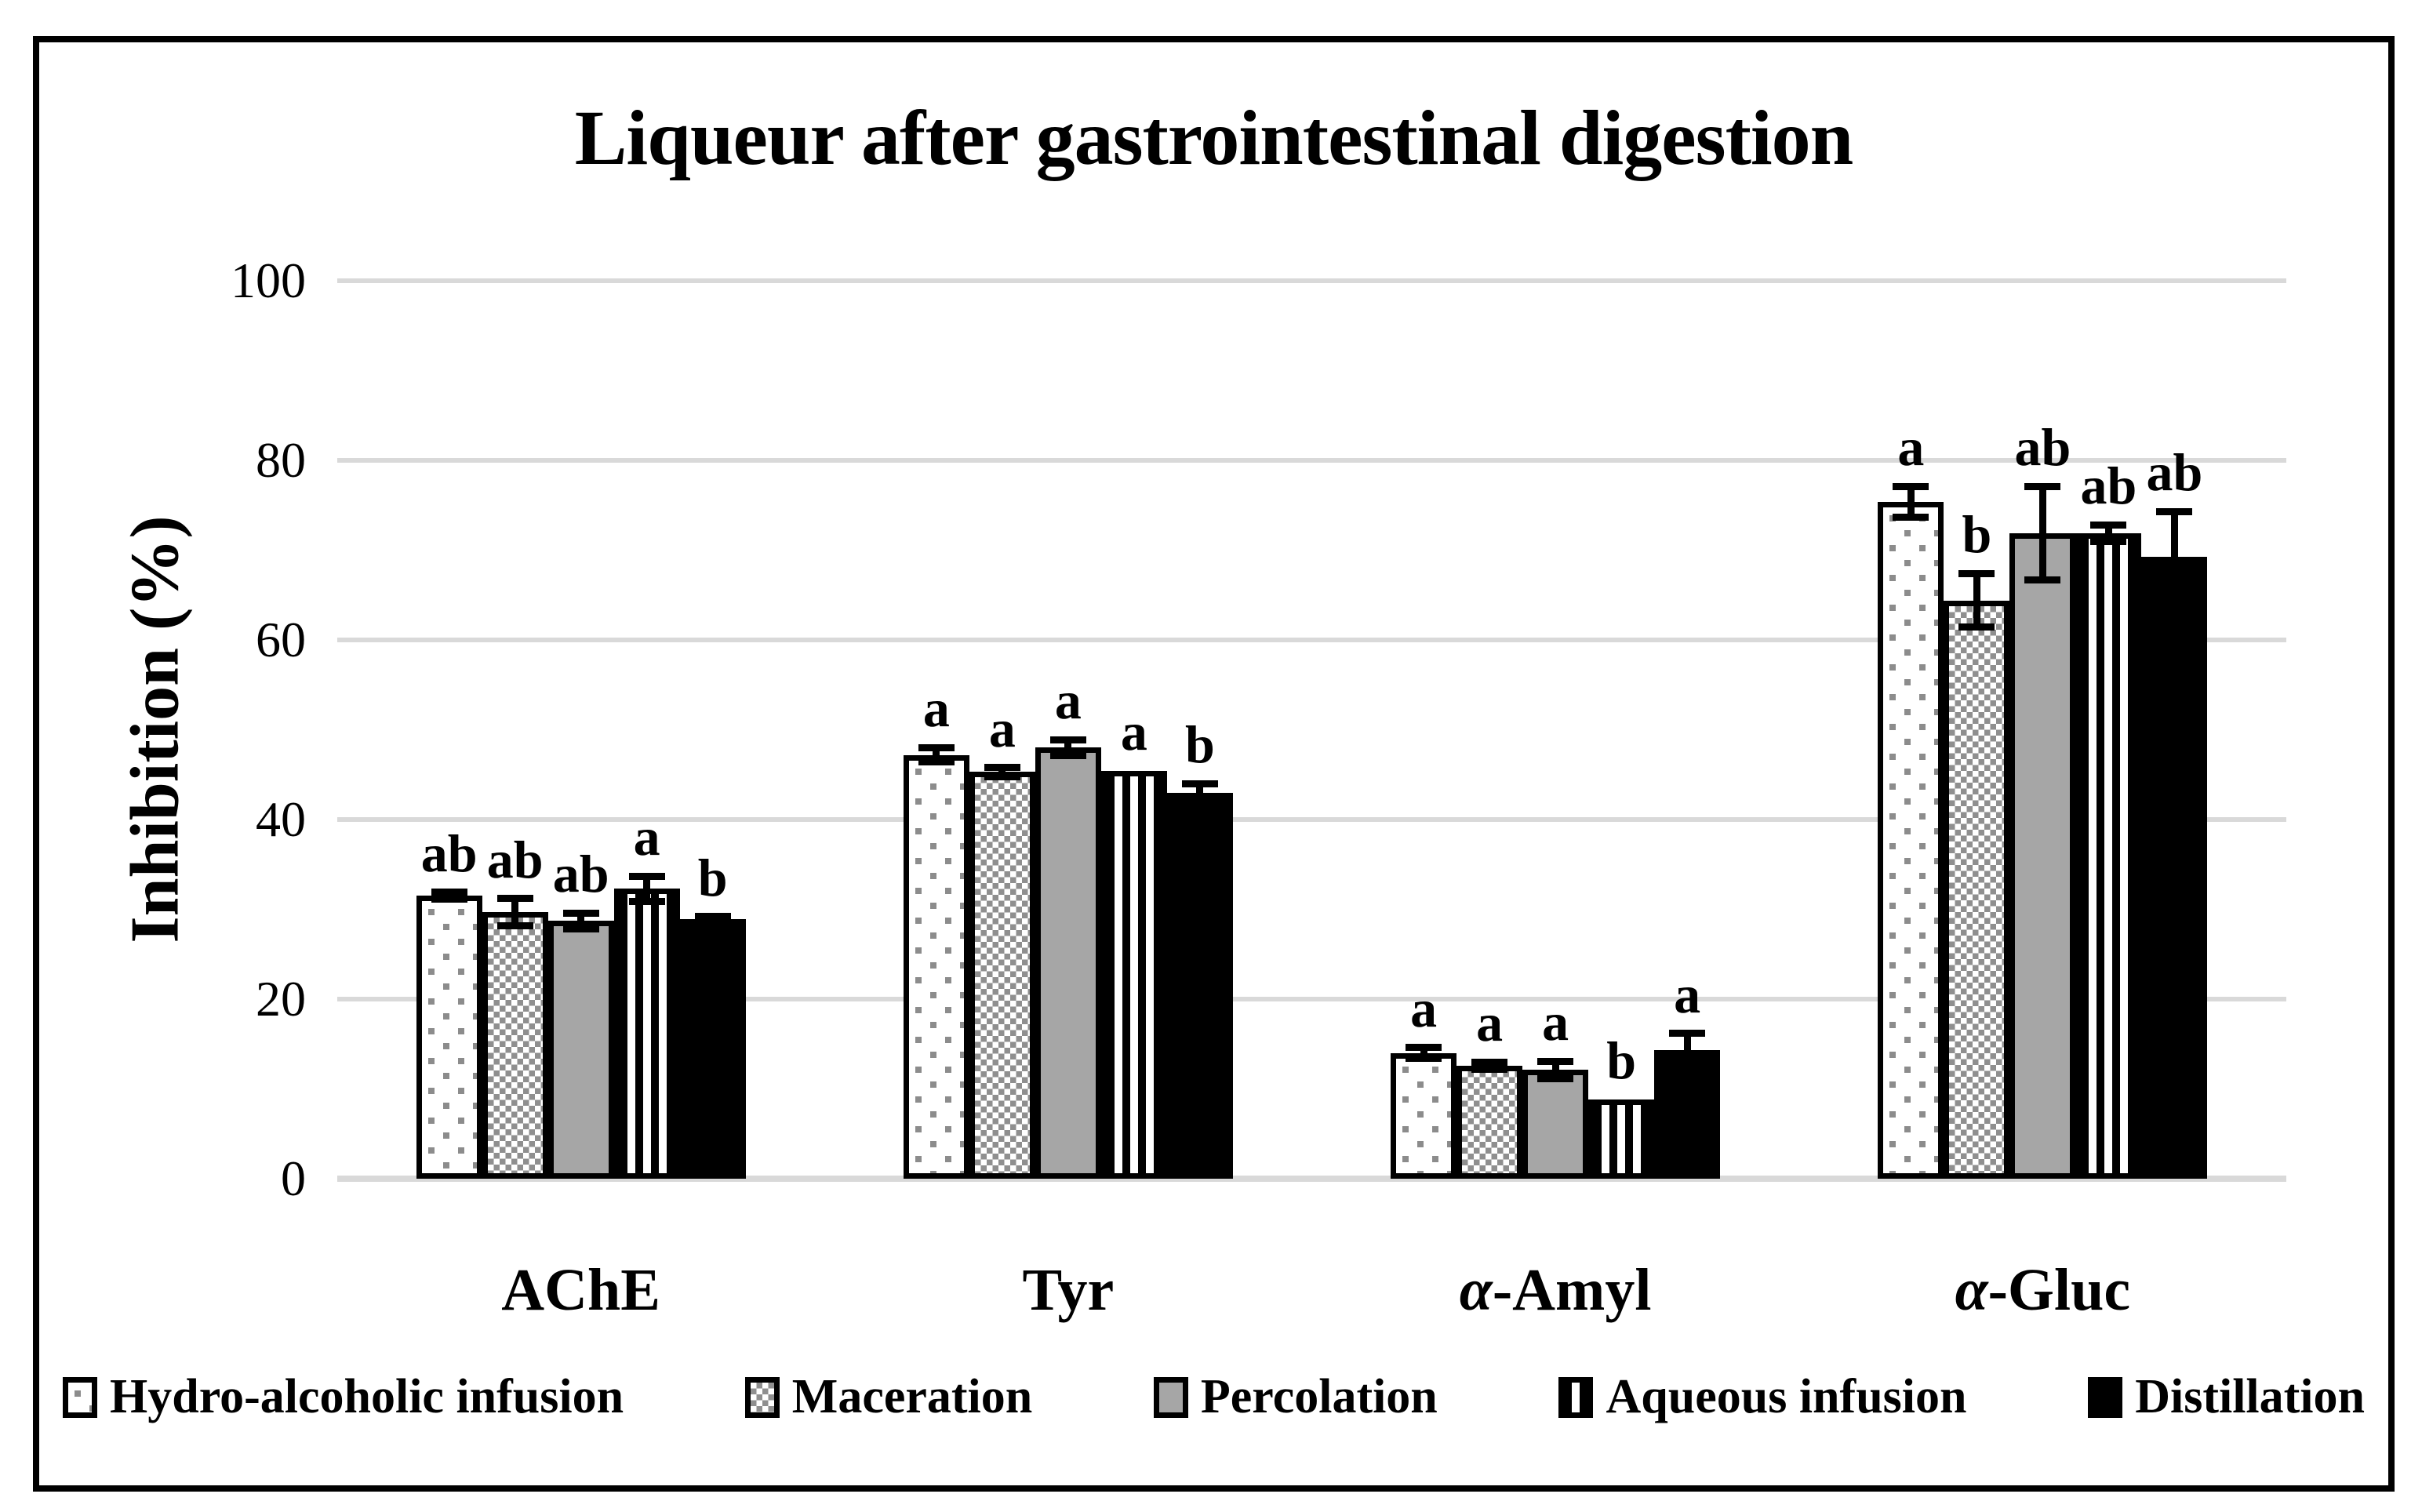 The height and width of the screenshot is (1512, 2422). Describe the element at coordinates (762, 1397) in the screenshot. I see `legend-swatch-check-icon` at that location.